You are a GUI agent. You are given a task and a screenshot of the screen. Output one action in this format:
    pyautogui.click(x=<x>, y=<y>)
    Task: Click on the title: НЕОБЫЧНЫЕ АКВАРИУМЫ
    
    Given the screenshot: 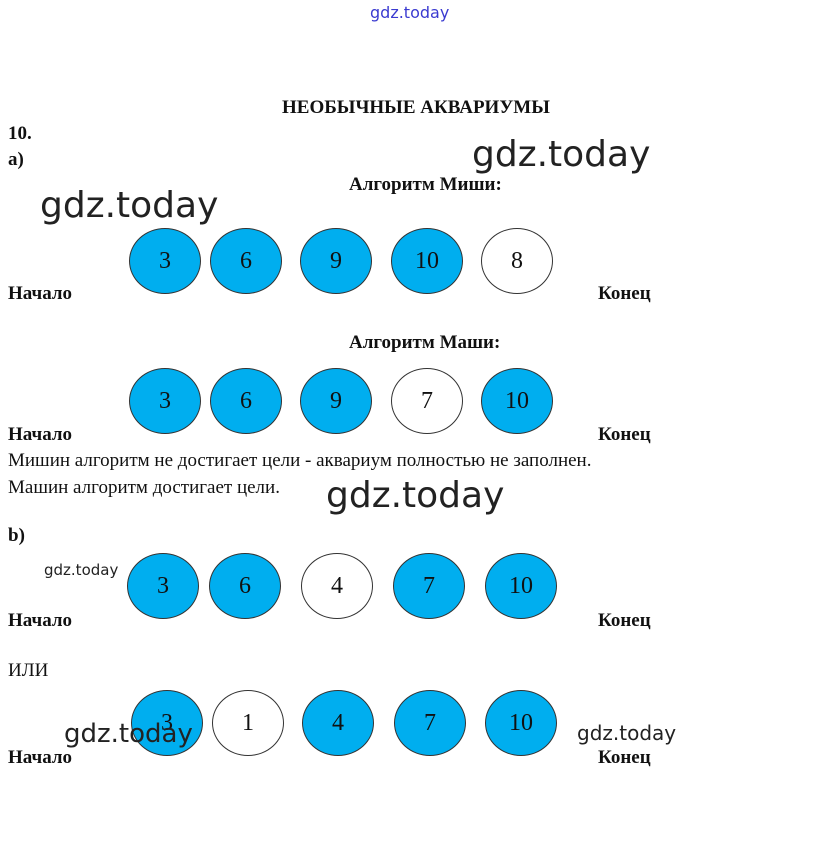 What is the action you would take?
    pyautogui.click(x=416, y=107)
    